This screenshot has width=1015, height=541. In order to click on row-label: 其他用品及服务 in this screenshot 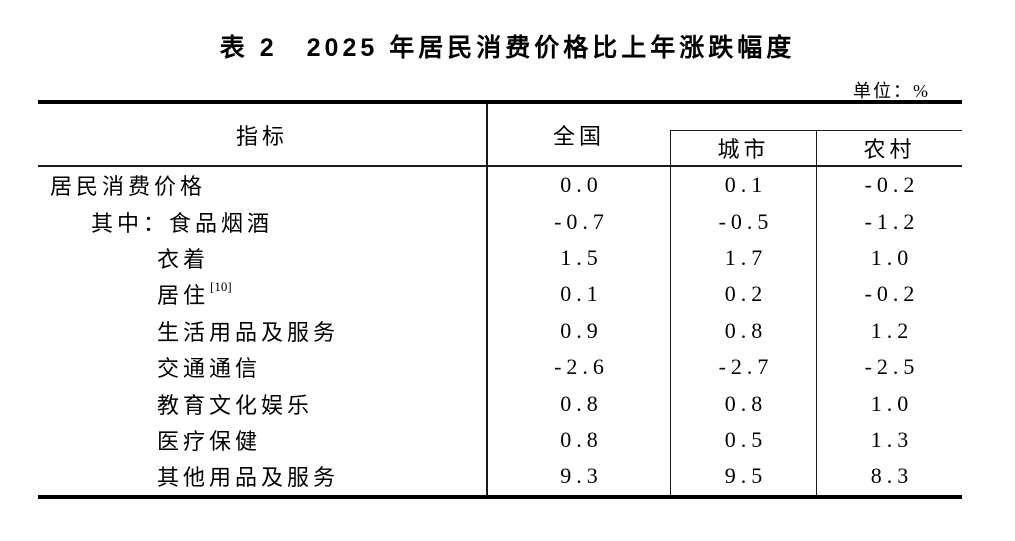, I will do `click(263, 476)`.